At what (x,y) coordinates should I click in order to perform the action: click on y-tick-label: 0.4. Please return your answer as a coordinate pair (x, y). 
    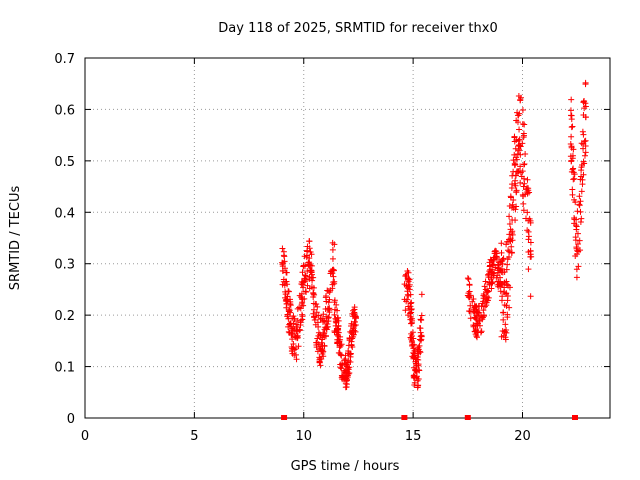
    Looking at the image, I should click on (64, 213).